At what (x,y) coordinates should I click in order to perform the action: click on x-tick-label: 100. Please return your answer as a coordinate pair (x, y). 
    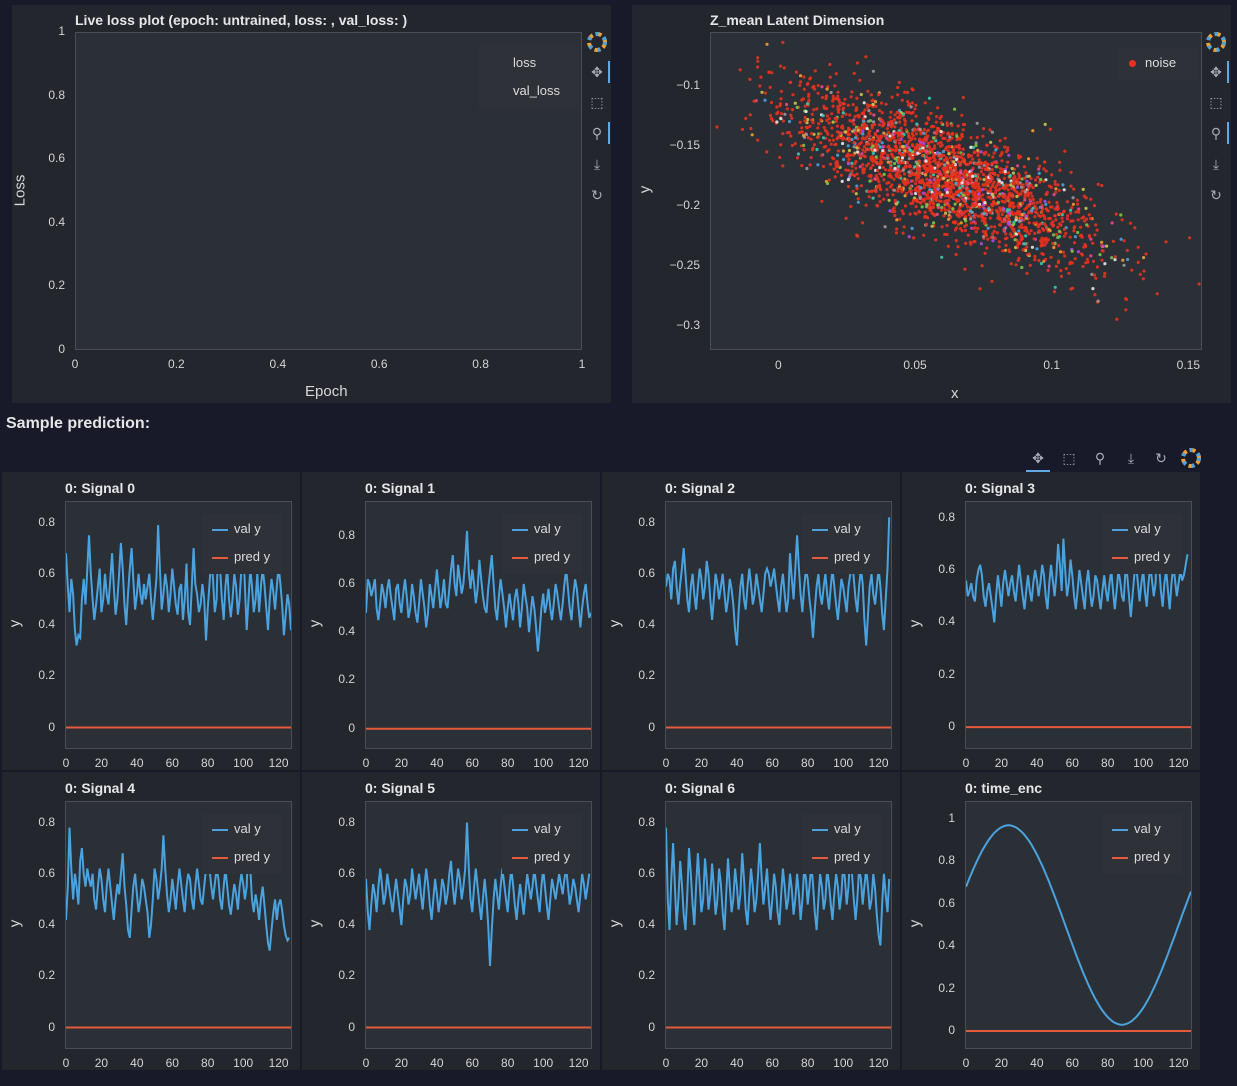
    Looking at the image, I should click on (1143, 1063).